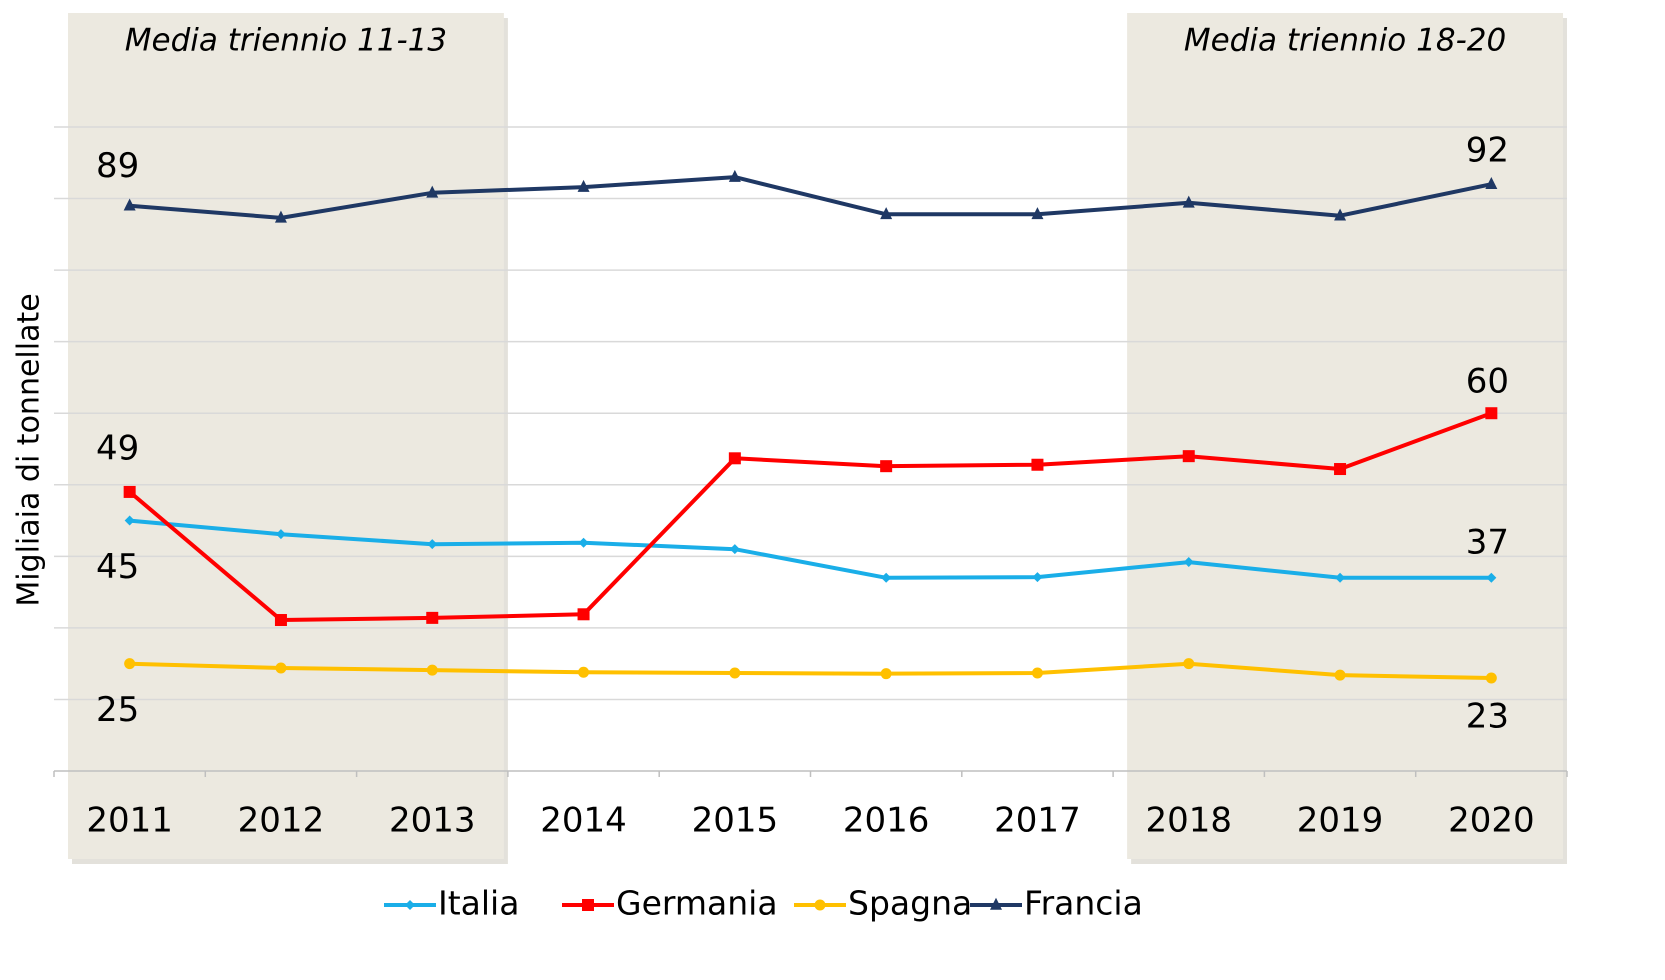 The height and width of the screenshot is (980, 1665). What do you see at coordinates (1491, 821) in the screenshot?
I see `x-tick-label: 2020` at bounding box center [1491, 821].